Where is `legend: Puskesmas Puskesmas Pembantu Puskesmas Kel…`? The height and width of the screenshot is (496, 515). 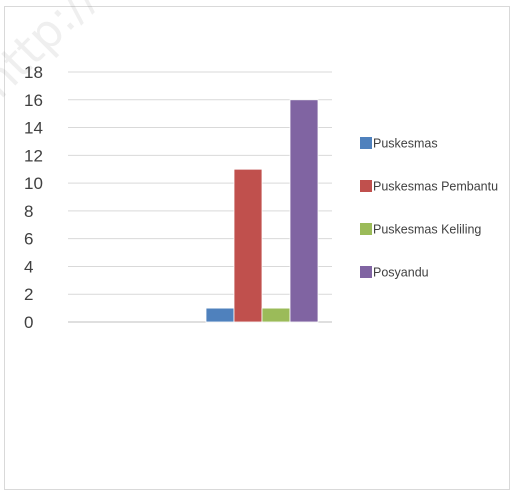 legend: Puskesmas Puskesmas Pembantu Puskesmas Kel… is located at coordinates (429, 208).